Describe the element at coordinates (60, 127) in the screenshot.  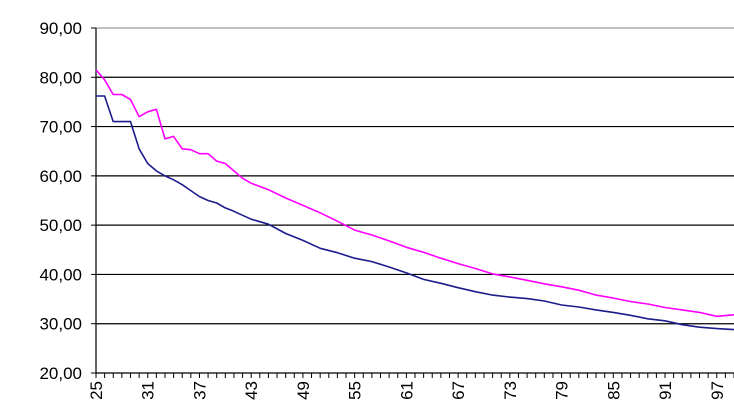
I see `y-tick-label: 70,00` at that location.